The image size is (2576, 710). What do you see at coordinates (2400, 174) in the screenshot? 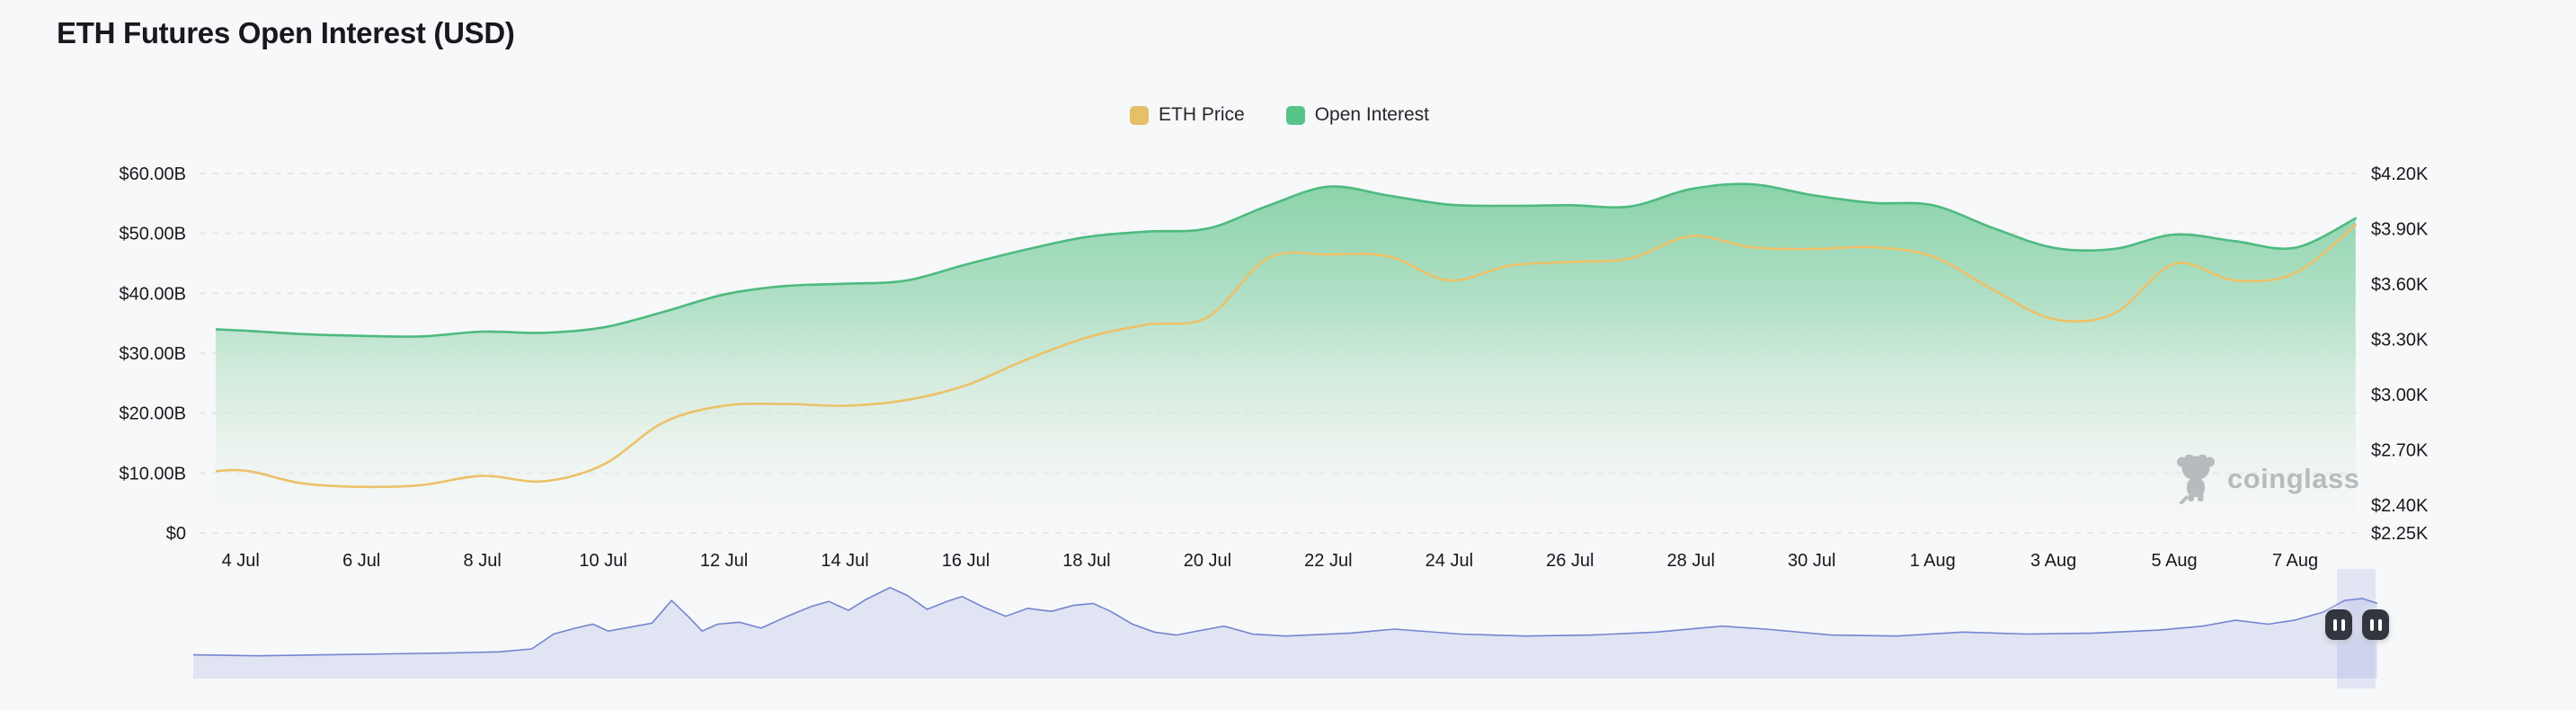
I see `y-axis-label-right: $4.20K` at bounding box center [2400, 174].